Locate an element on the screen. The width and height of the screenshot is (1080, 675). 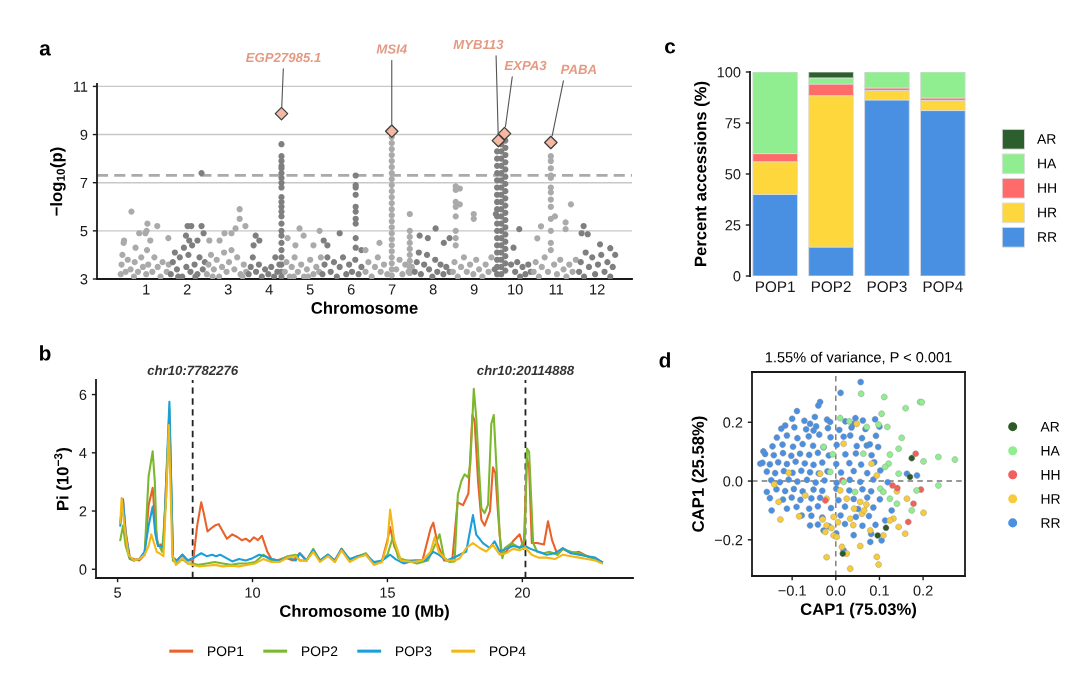
x-tick-label: 15 is located at coordinates (387, 592).